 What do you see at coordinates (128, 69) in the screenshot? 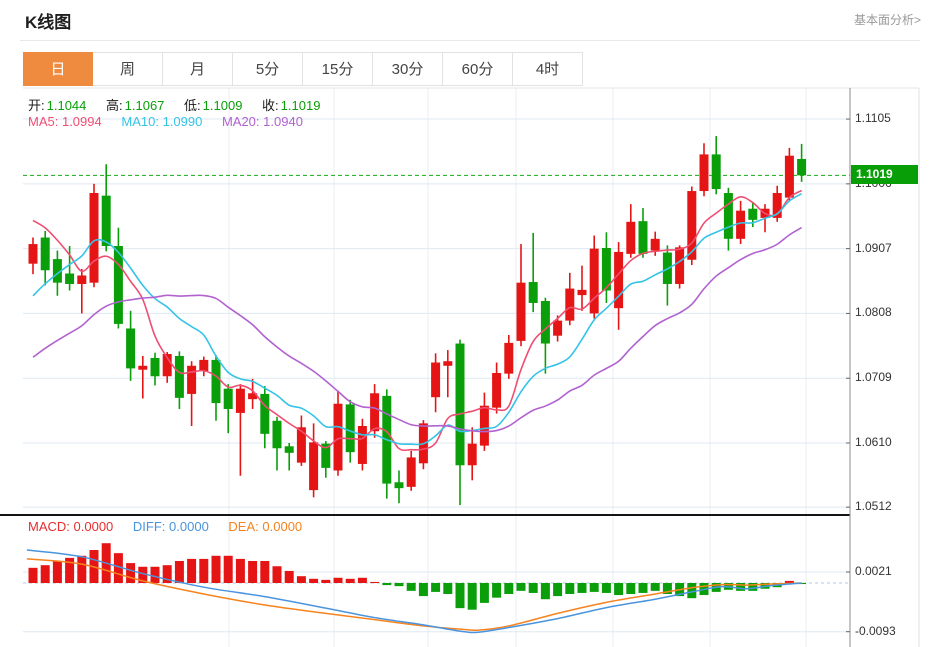
I see `tab-week: 周` at bounding box center [128, 69].